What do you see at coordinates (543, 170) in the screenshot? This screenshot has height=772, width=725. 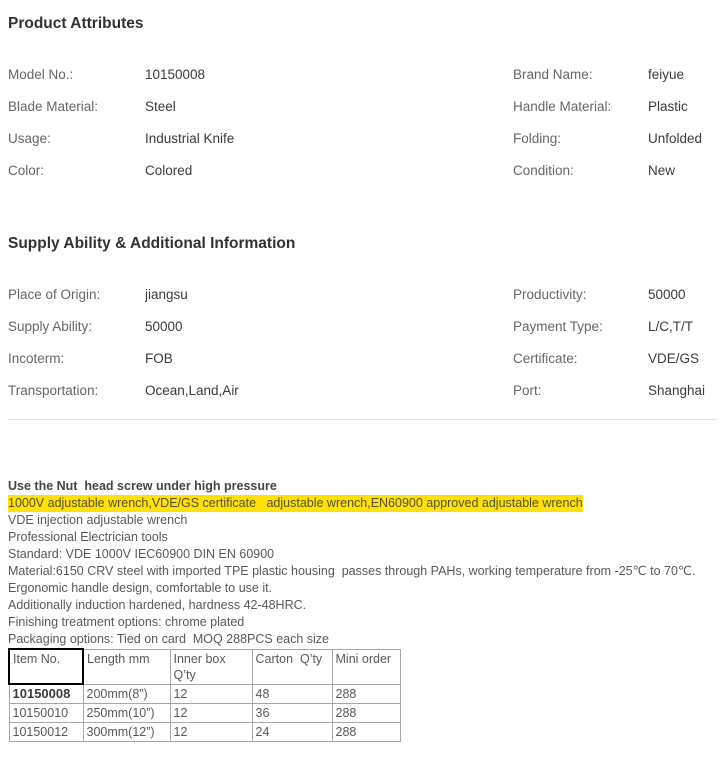 I see `attr-label-condition: Condition:` at bounding box center [543, 170].